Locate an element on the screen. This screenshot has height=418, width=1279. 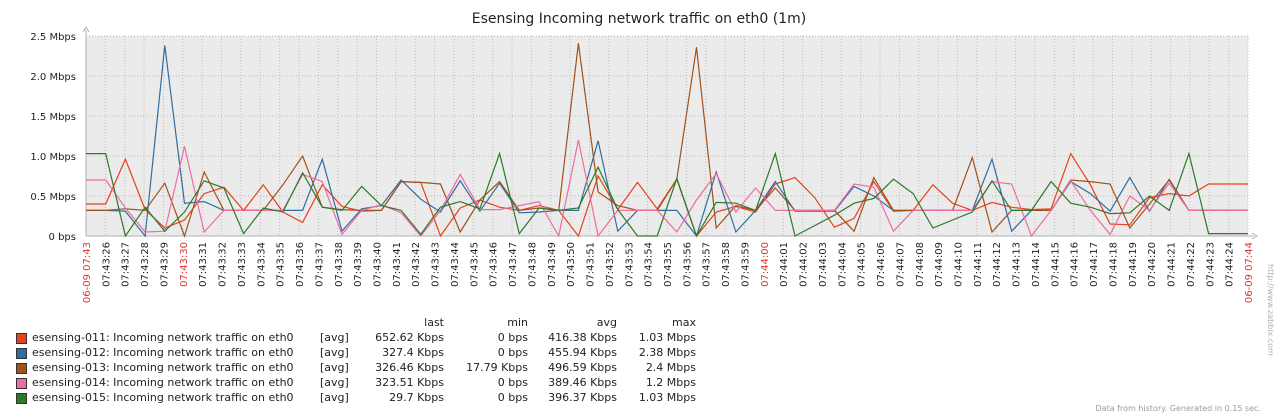
x-tick-label: 07:44:02 is located at coordinates (804, 264).